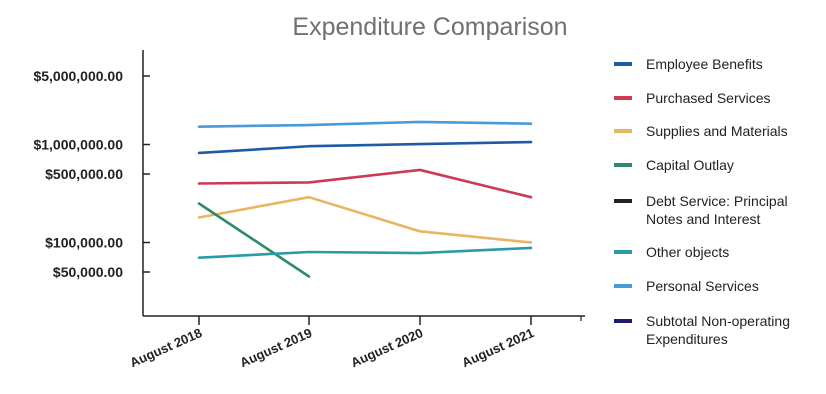 This screenshot has width=826, height=394. What do you see at coordinates (429, 27) in the screenshot?
I see `chart-title: Expenditure Comparison` at bounding box center [429, 27].